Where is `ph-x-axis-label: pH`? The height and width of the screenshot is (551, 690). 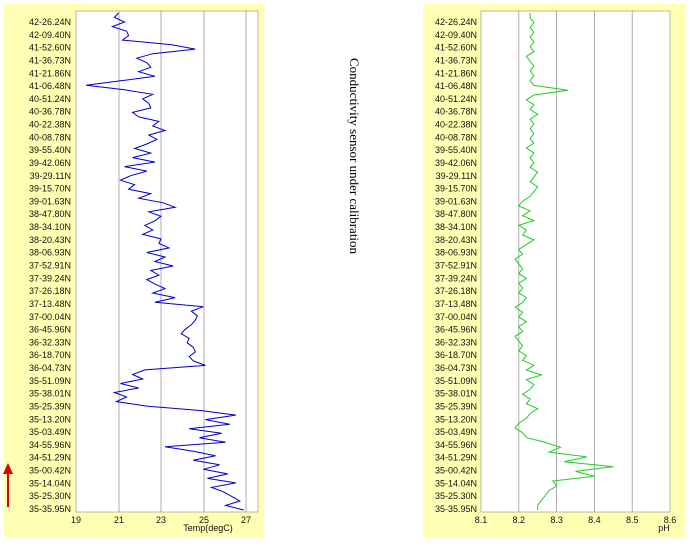 ph-x-axis-label: pH is located at coordinates (664, 528).